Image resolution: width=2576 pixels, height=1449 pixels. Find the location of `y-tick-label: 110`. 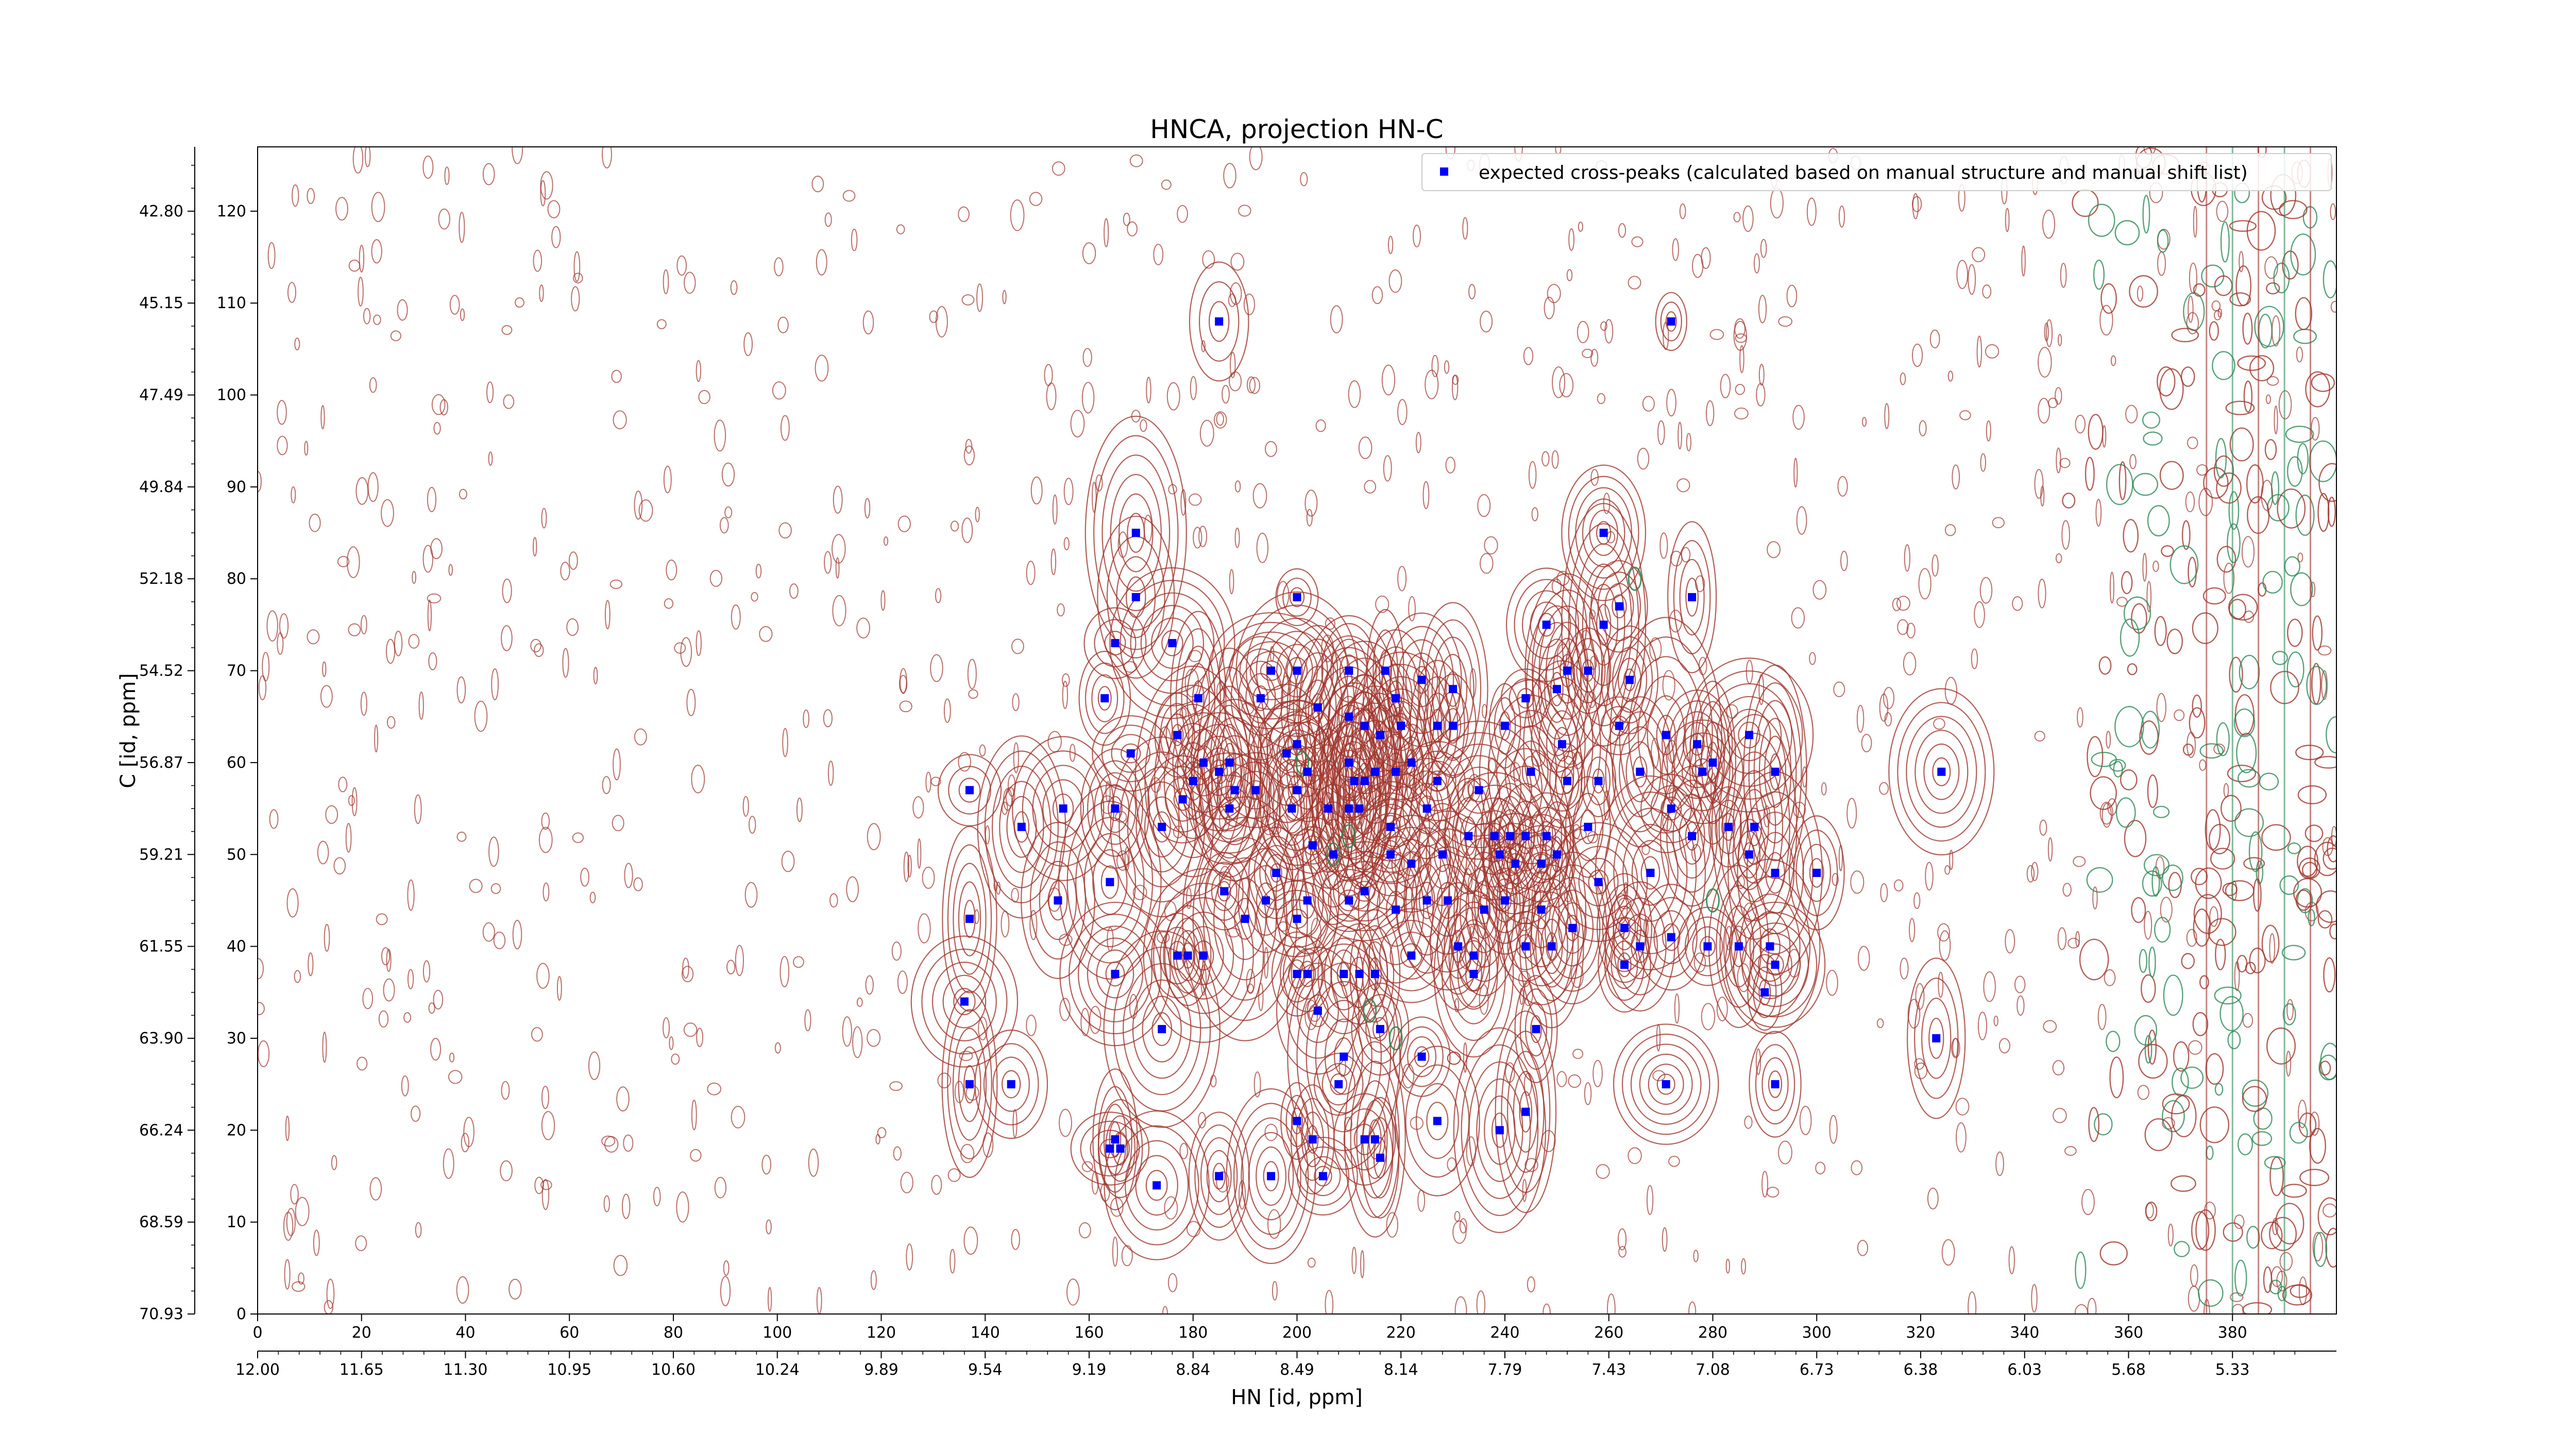

y-tick-label: 110 is located at coordinates (231, 303).